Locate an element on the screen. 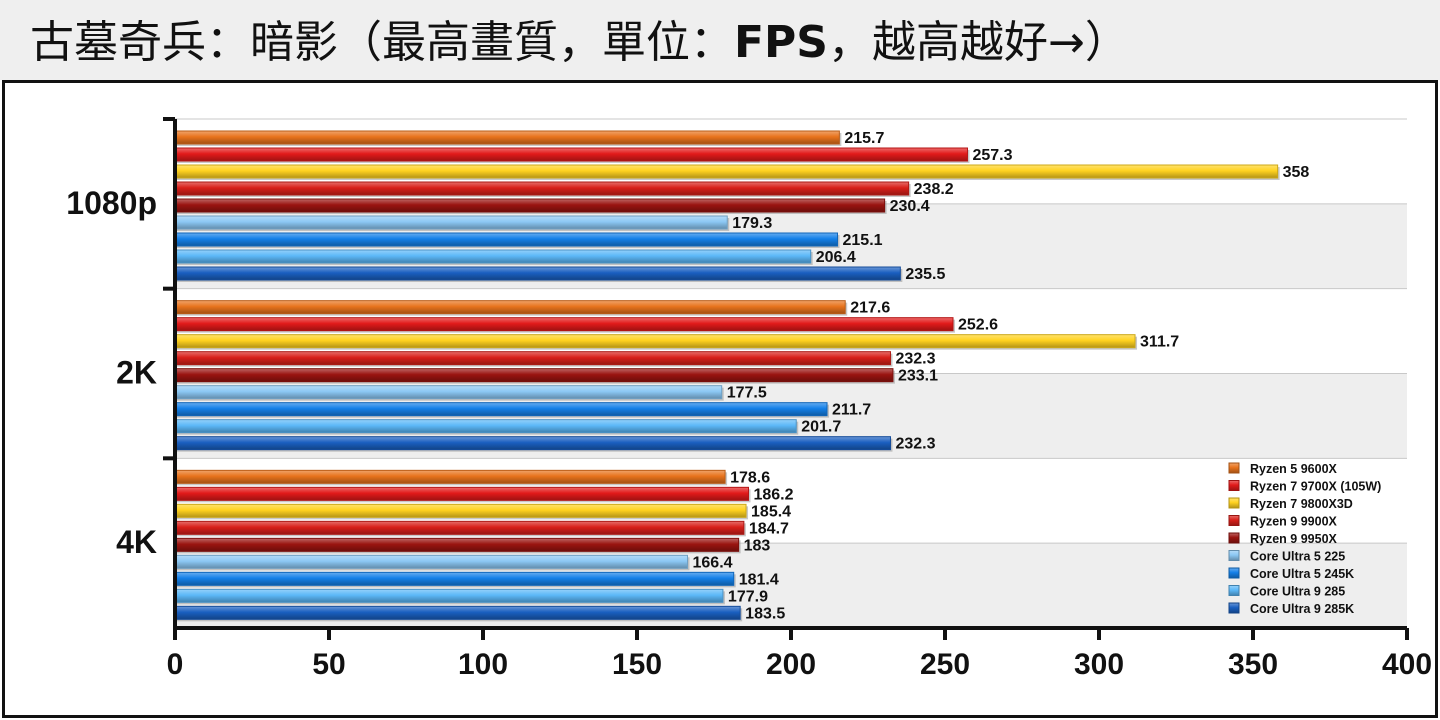 The height and width of the screenshot is (720, 1440). data-label: 215.1 is located at coordinates (863, 240).